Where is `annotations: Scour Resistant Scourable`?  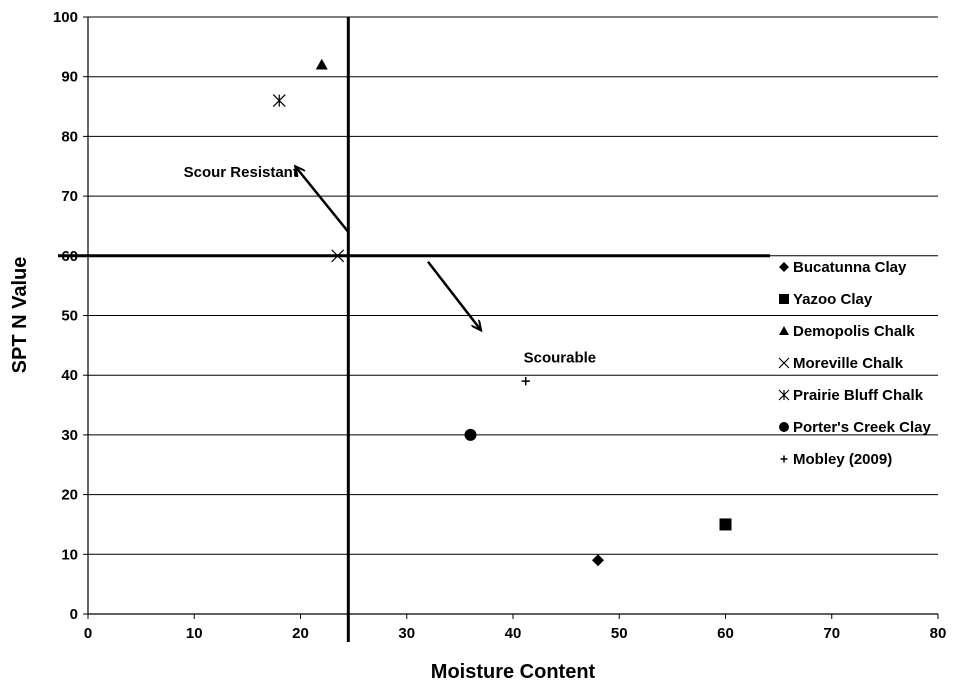
annotations: Scour Resistant Scourable is located at coordinates (390, 265).